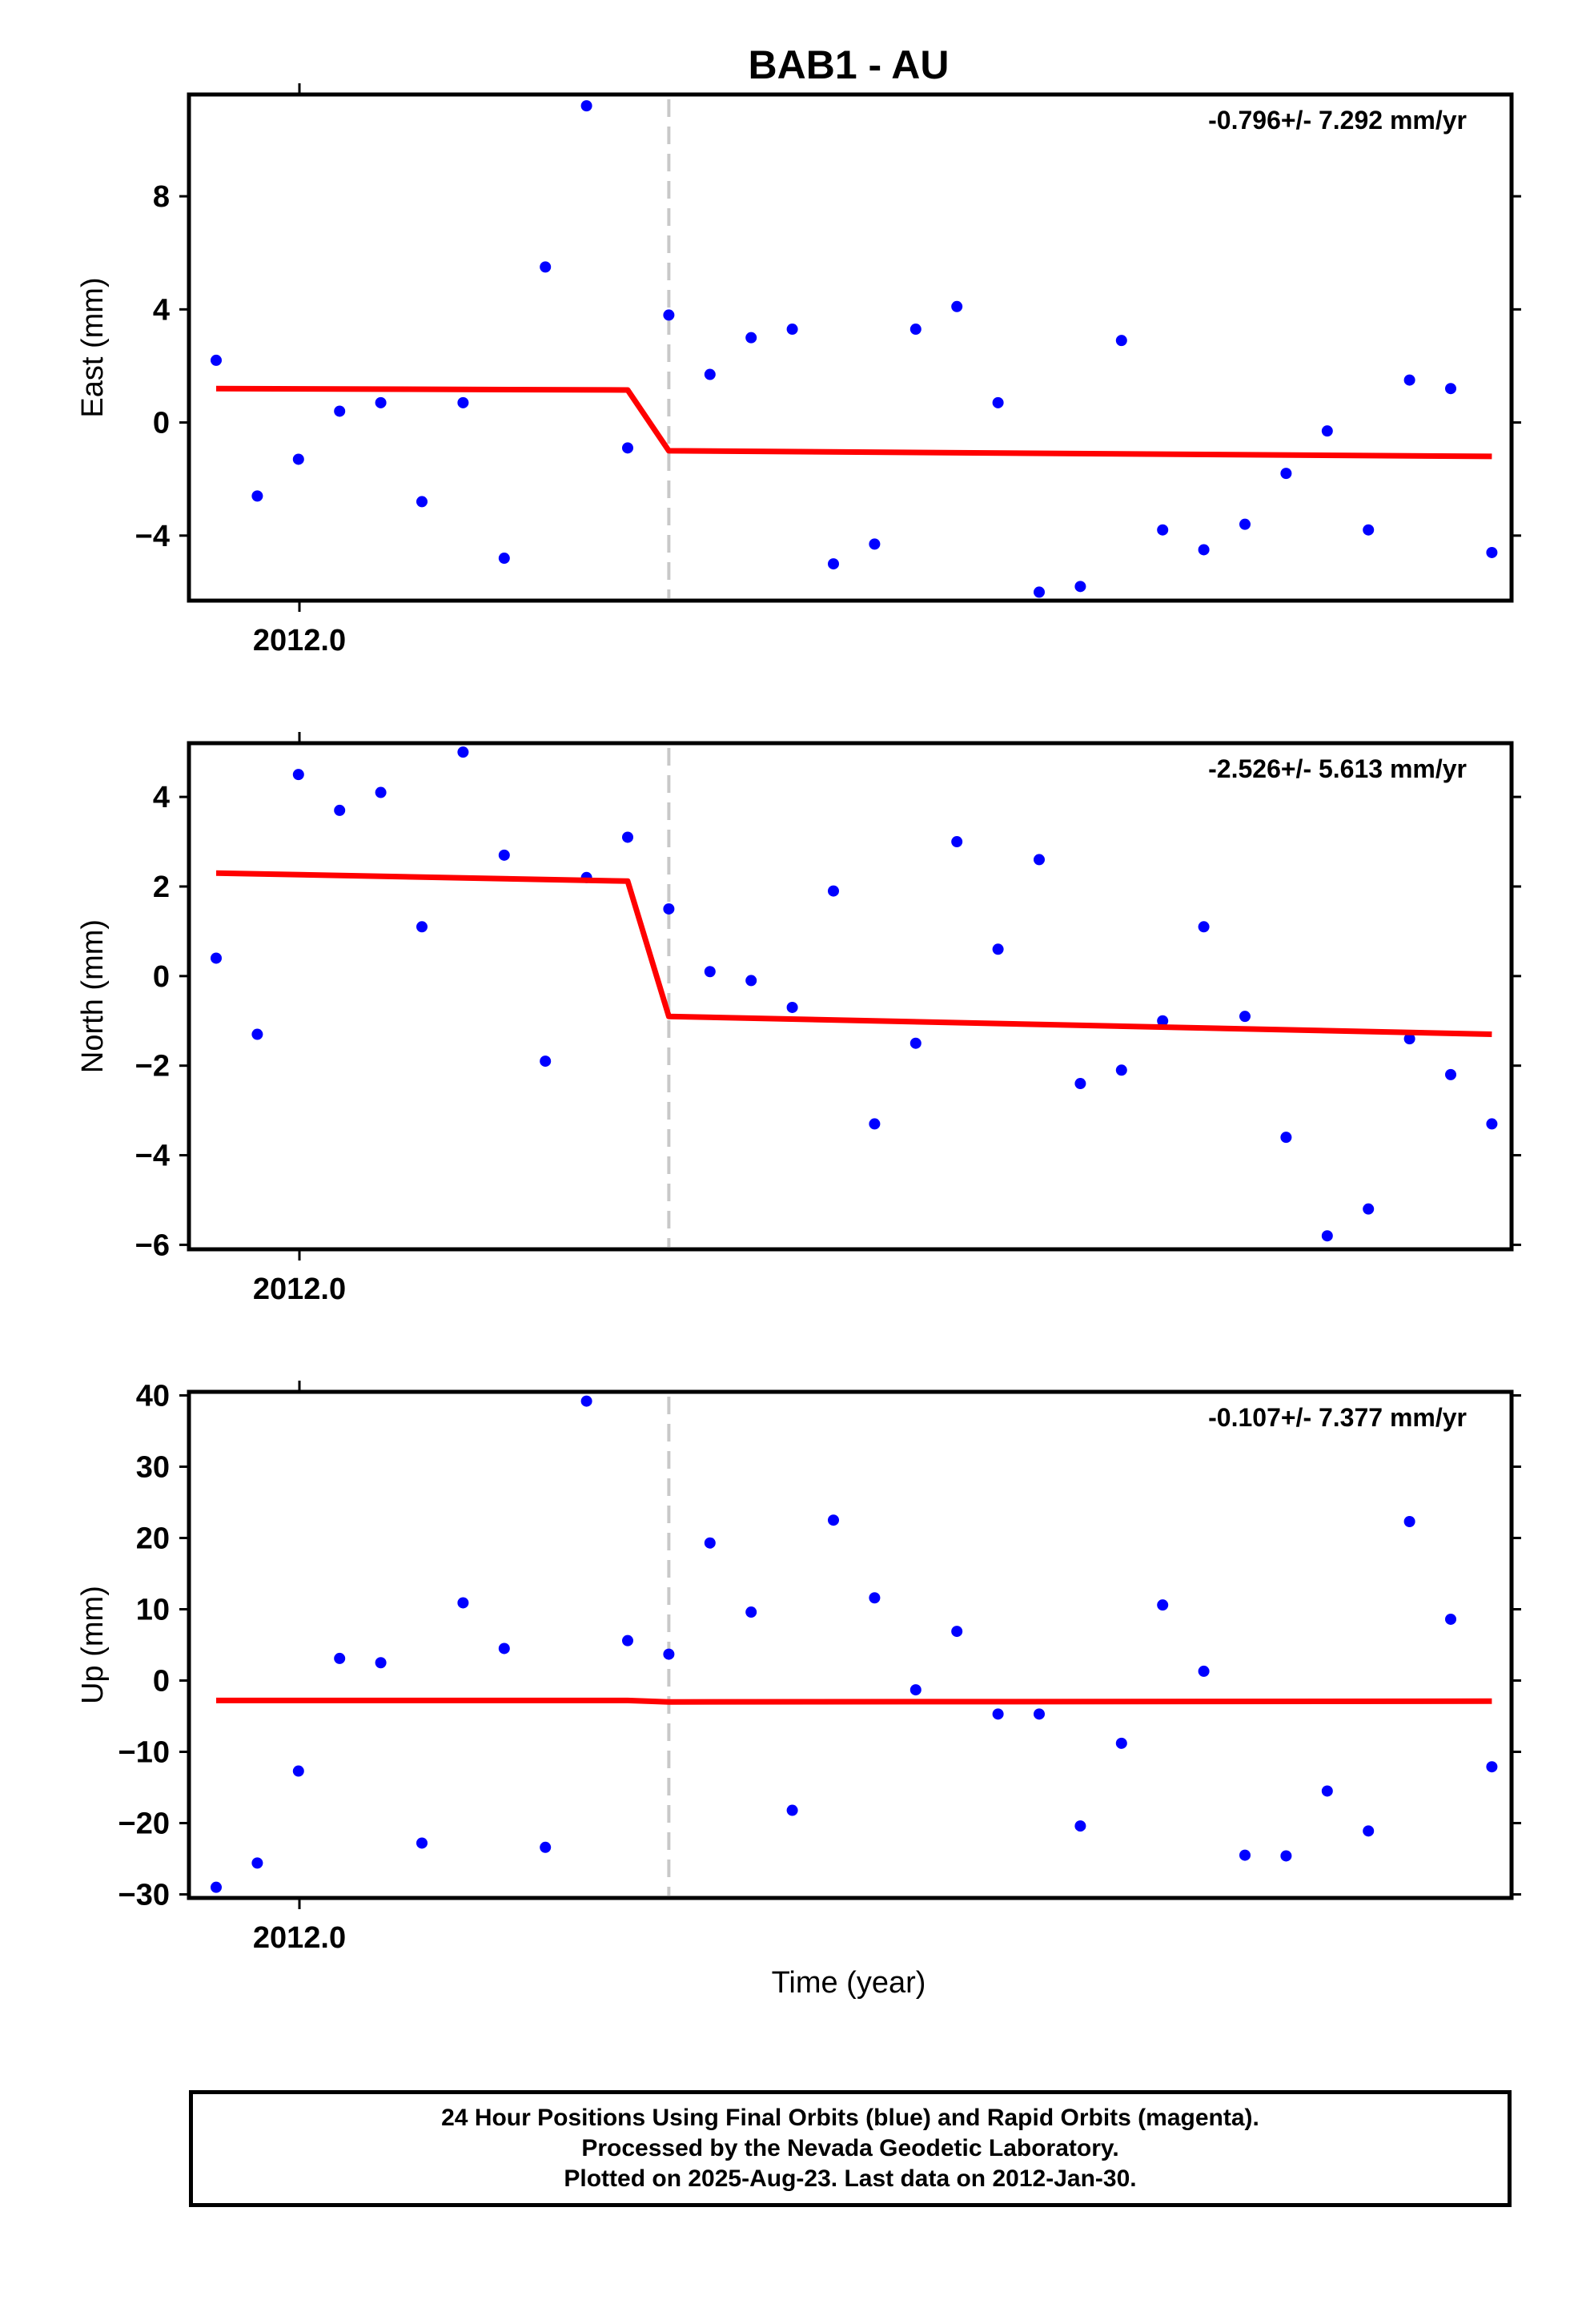 The image size is (1582, 2324). I want to click on y-tick-label: 4, so click(161, 310).